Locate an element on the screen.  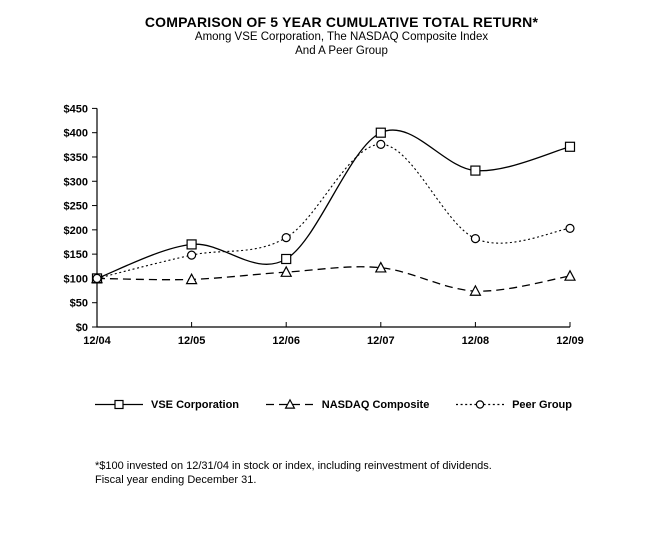
y-tick-label: $0 is located at coordinates (82, 328).